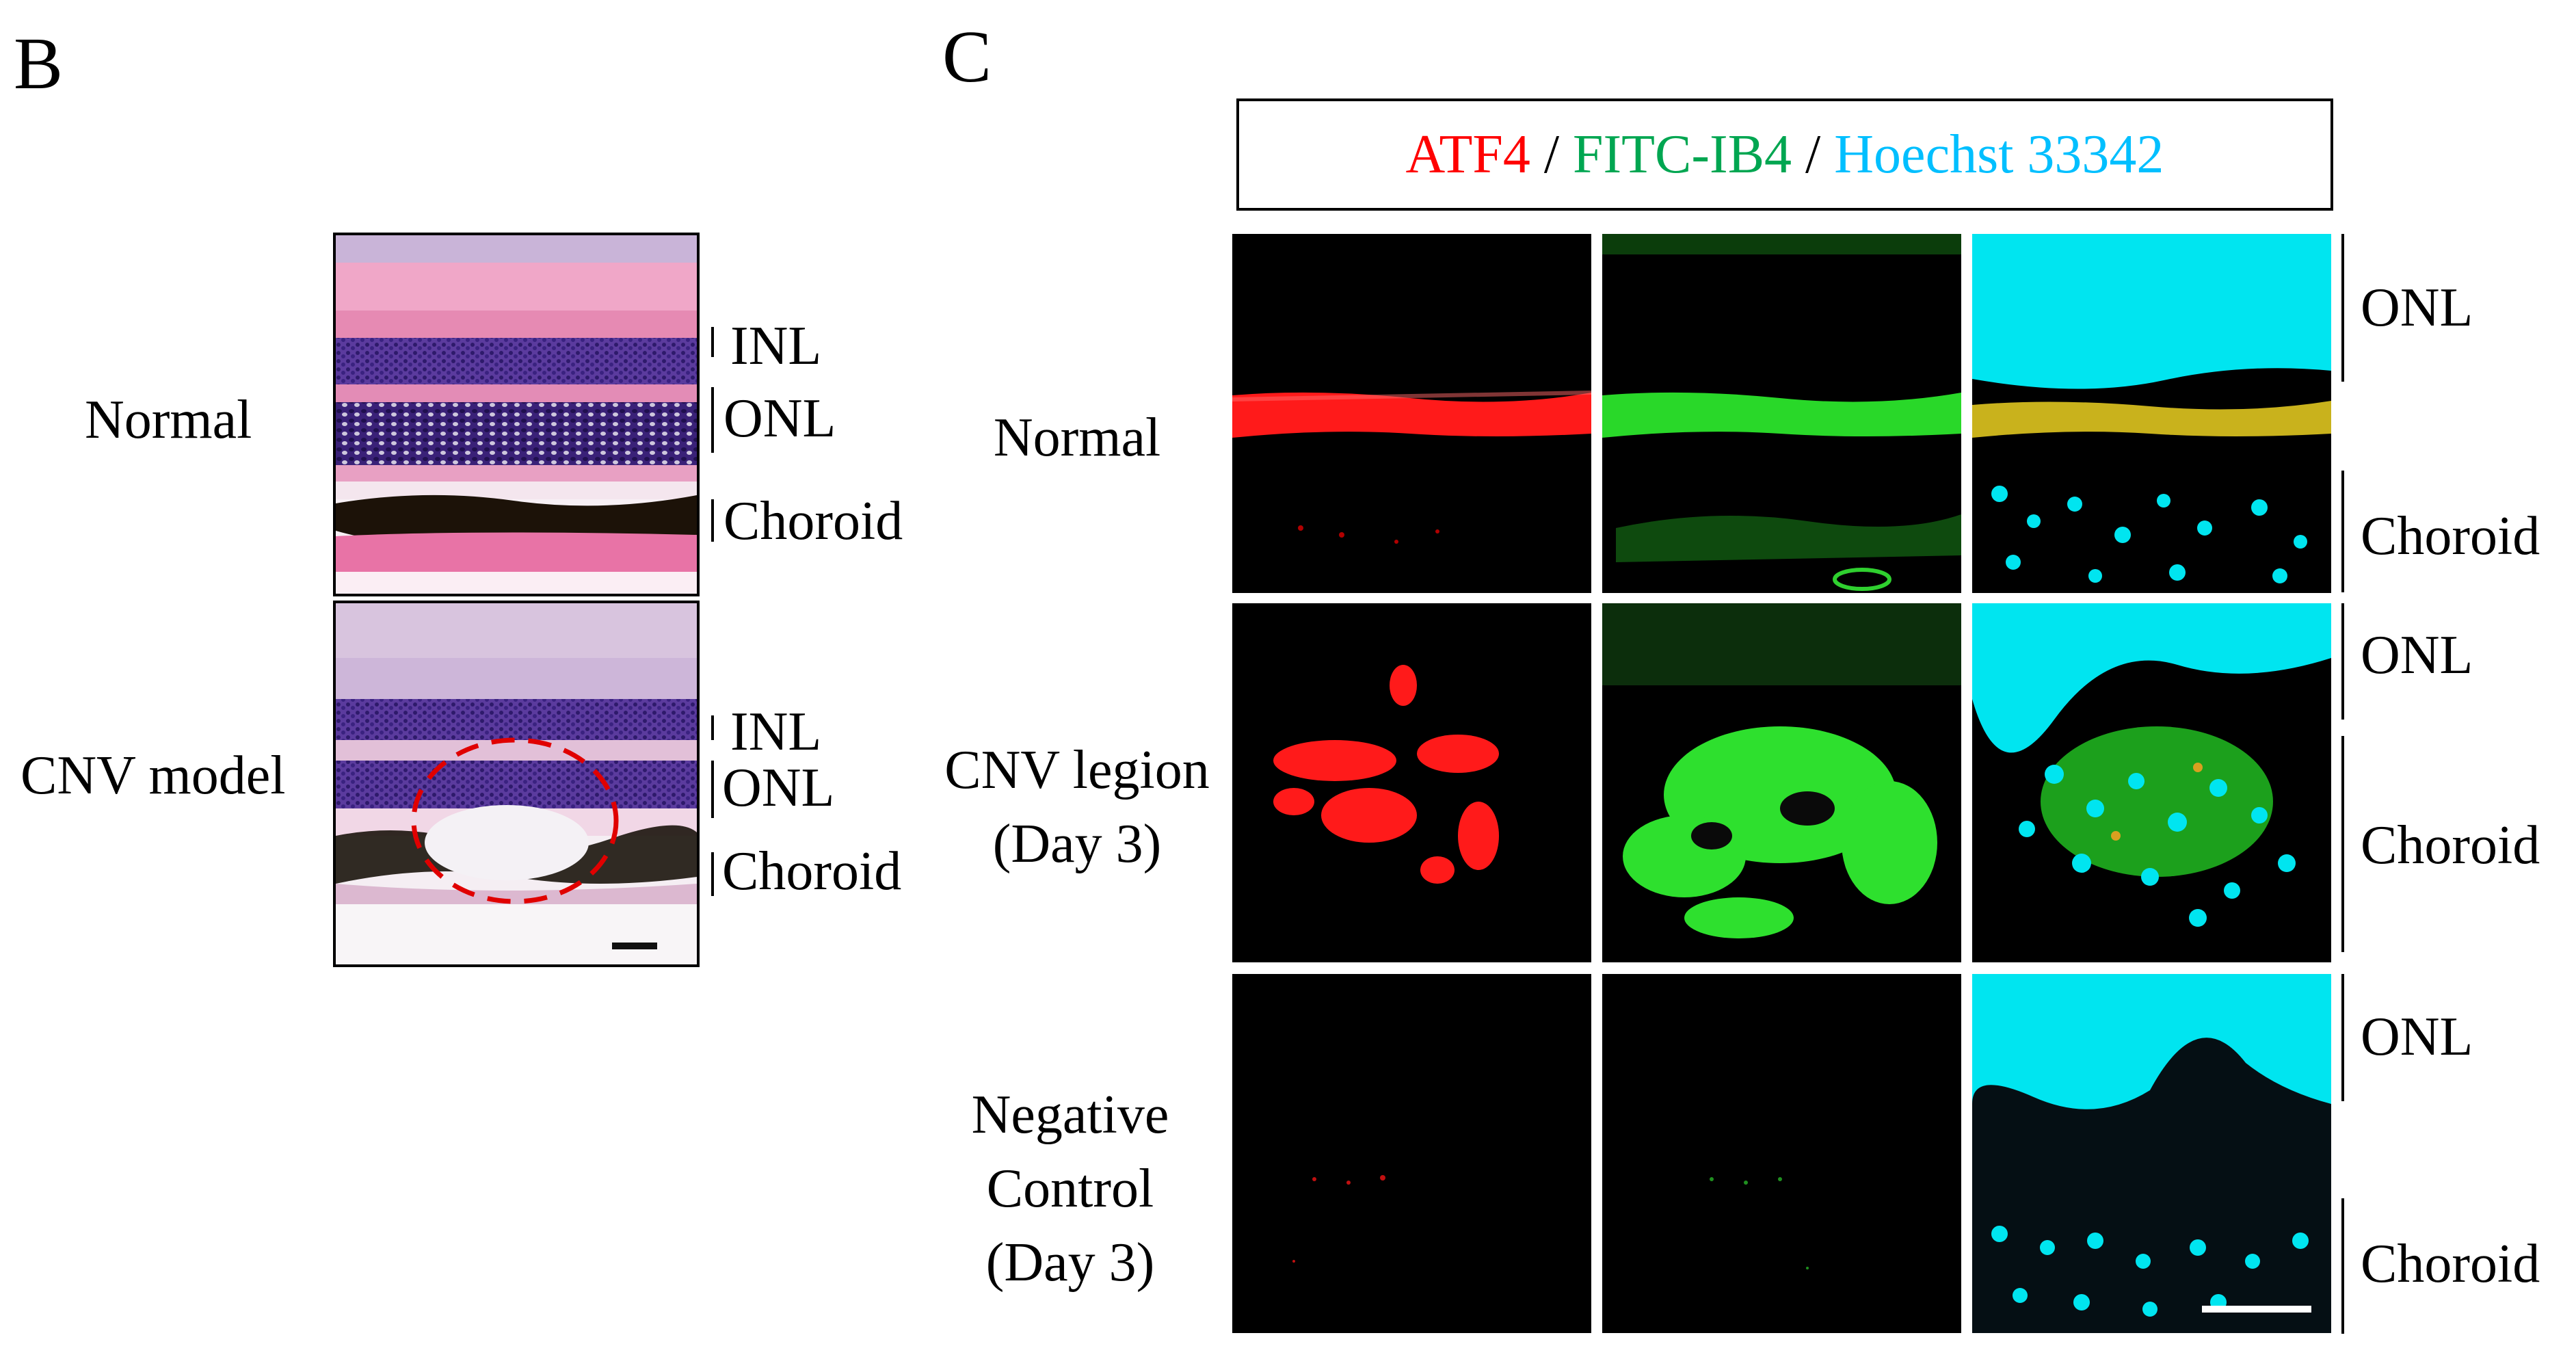 The image size is (2576, 1357). I want to click on panel-c-letter: C, so click(967, 57).